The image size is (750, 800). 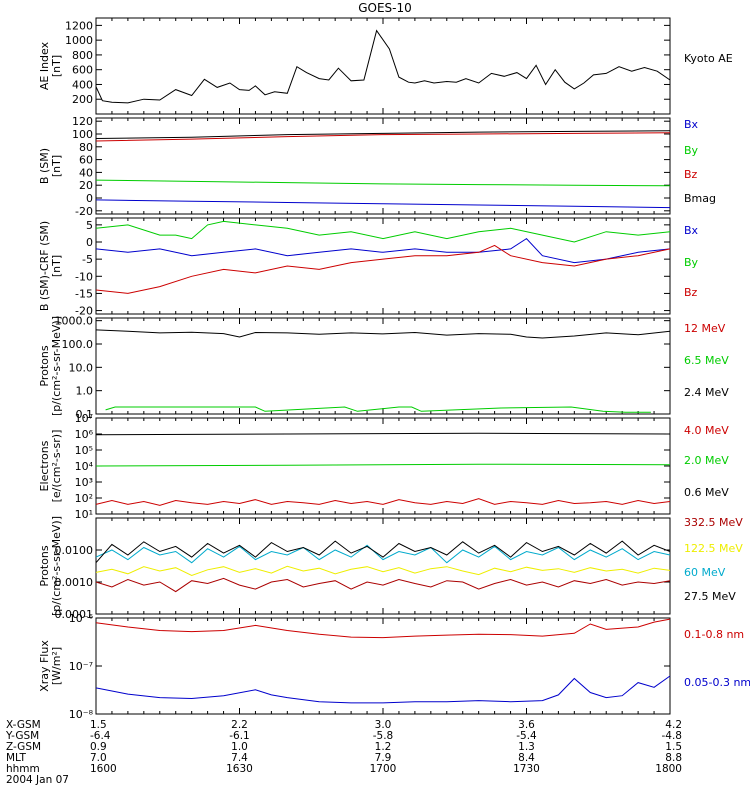 What do you see at coordinates (239, 758) in the screenshot?
I see `footer-row-value: 7.4` at bounding box center [239, 758].